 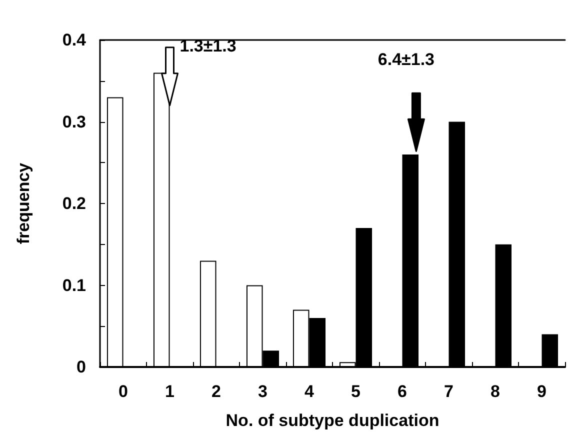 What do you see at coordinates (541, 391) in the screenshot?
I see `x-tick-label: 9` at bounding box center [541, 391].